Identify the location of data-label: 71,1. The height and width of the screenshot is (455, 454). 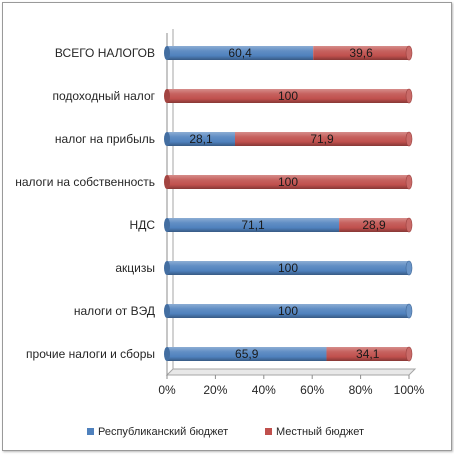
(253, 225).